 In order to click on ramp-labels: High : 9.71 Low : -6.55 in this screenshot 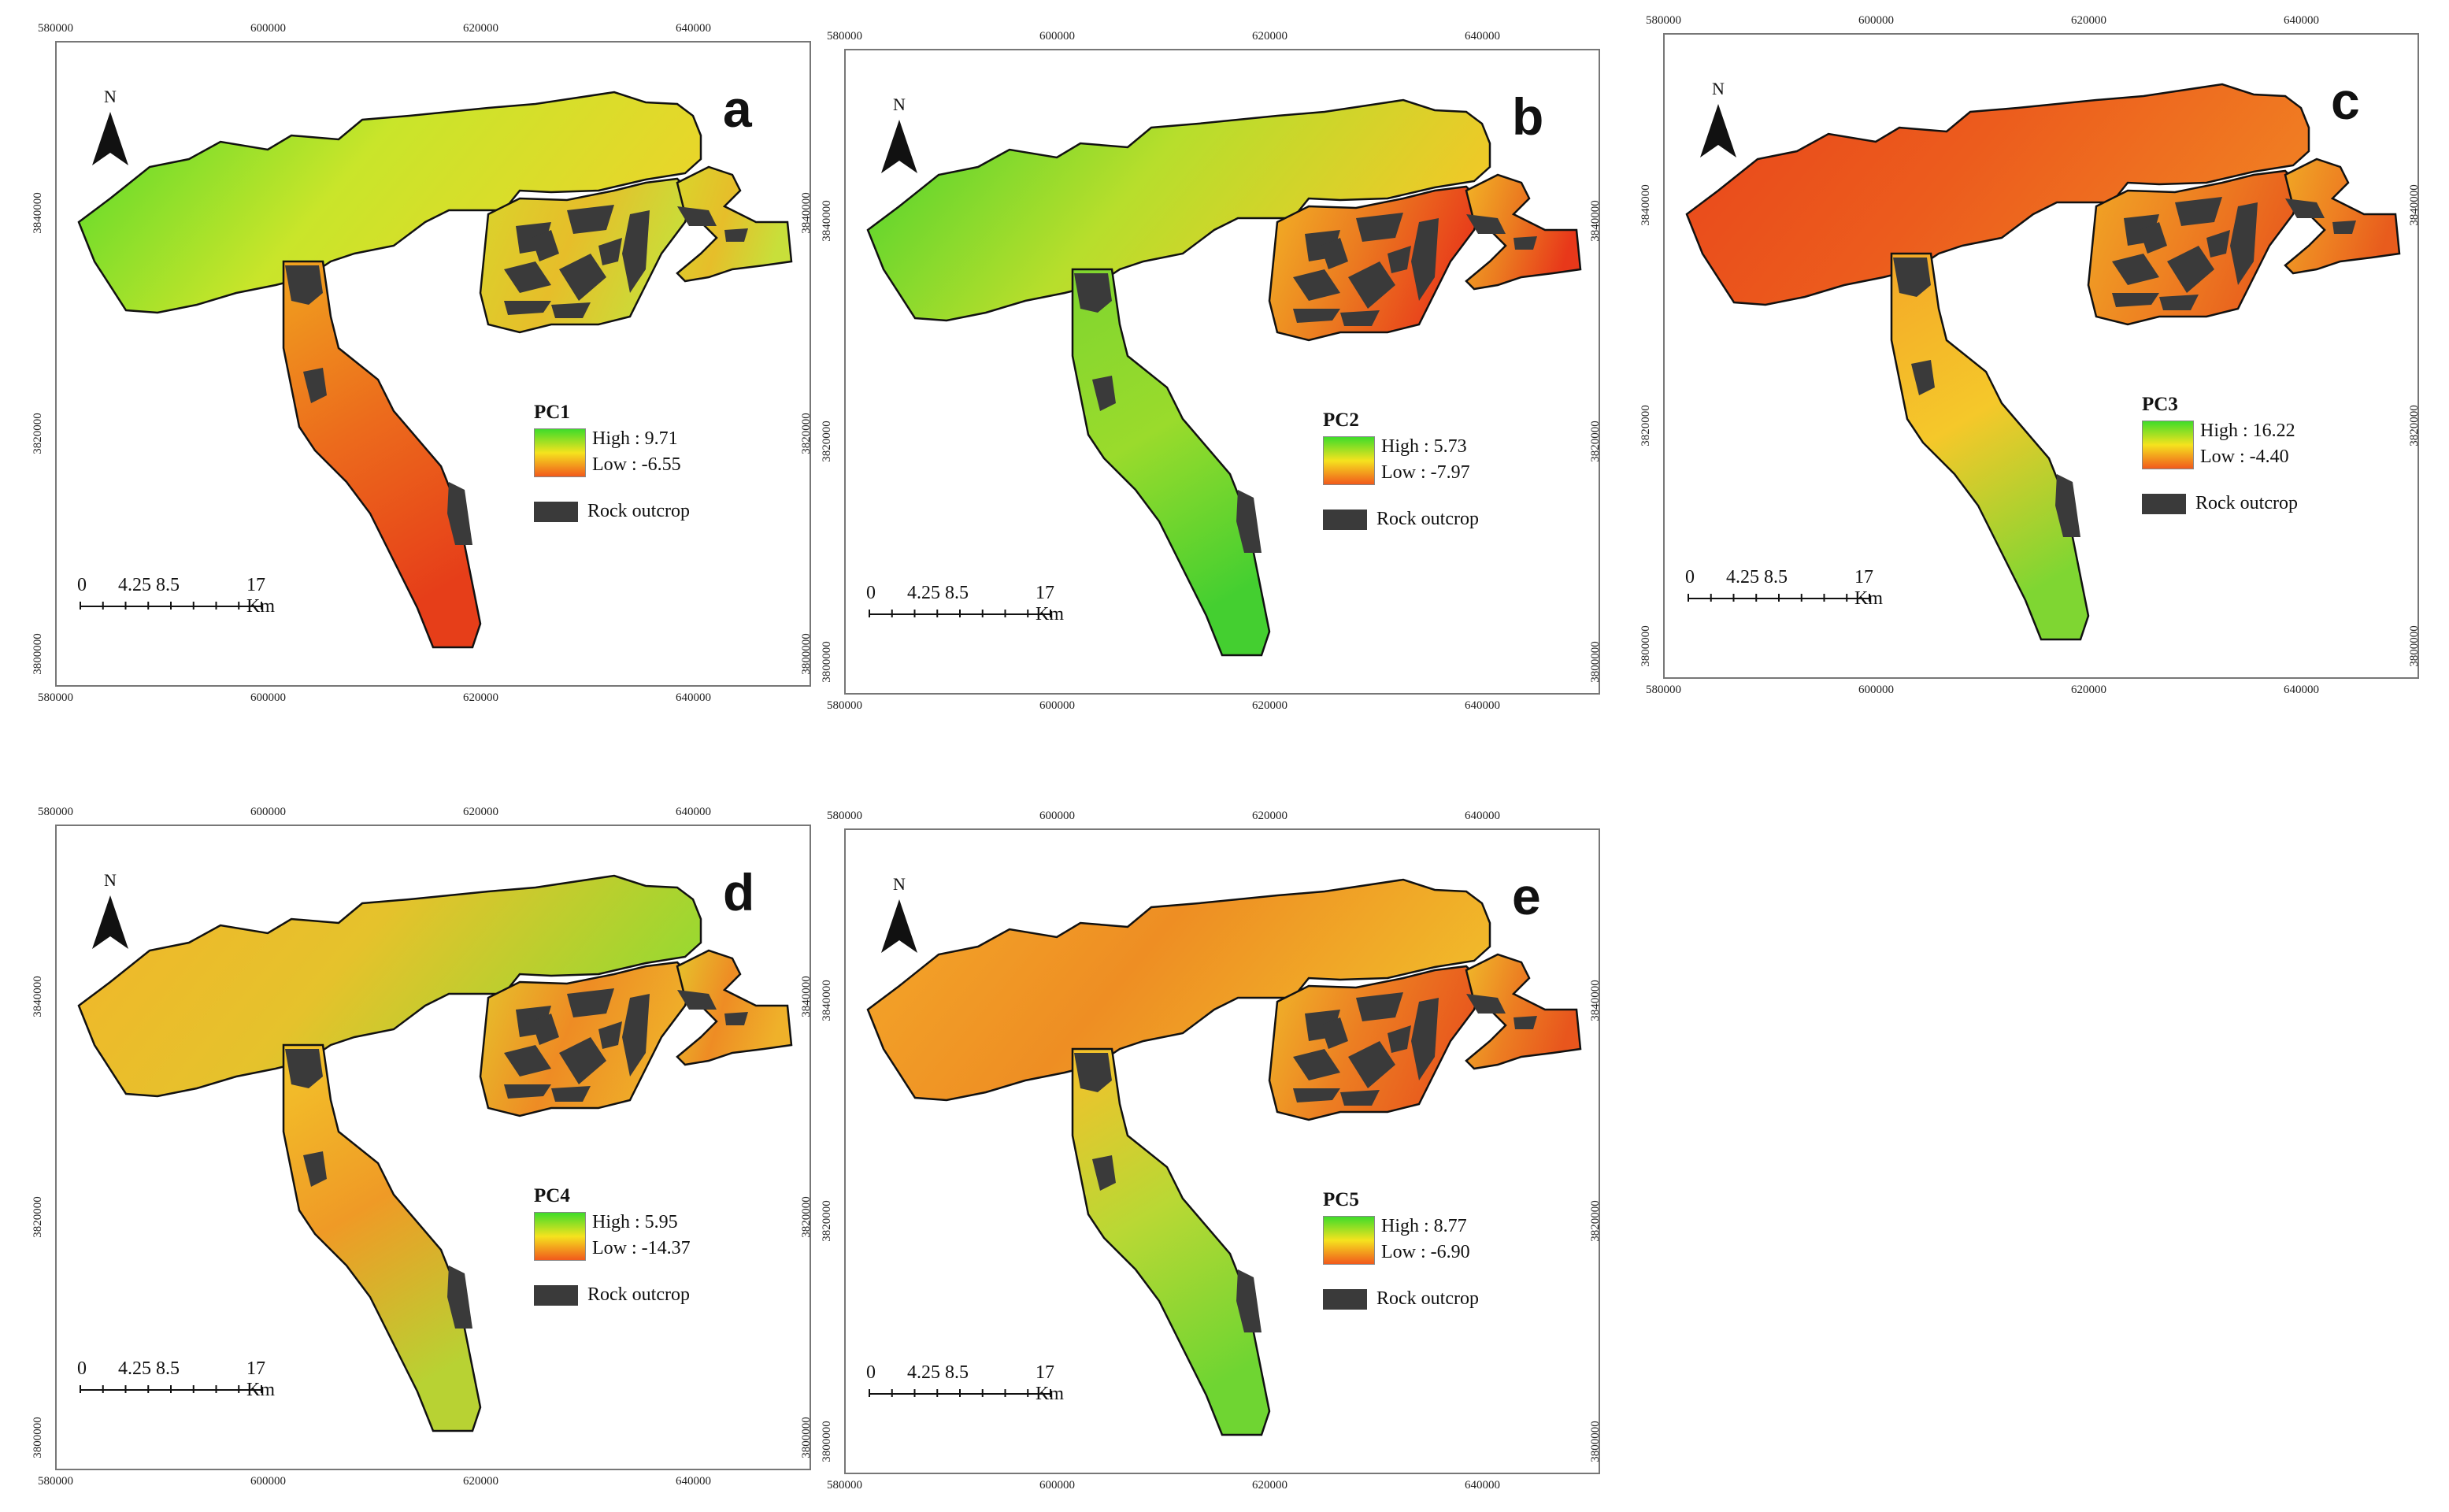, I will do `click(636, 452)`.